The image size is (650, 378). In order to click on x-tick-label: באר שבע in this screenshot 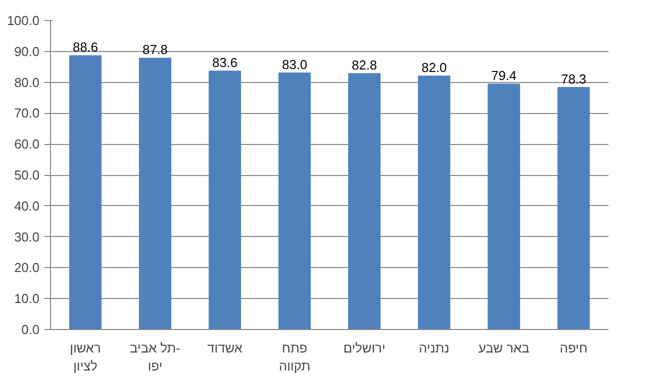, I will do `click(504, 348)`.